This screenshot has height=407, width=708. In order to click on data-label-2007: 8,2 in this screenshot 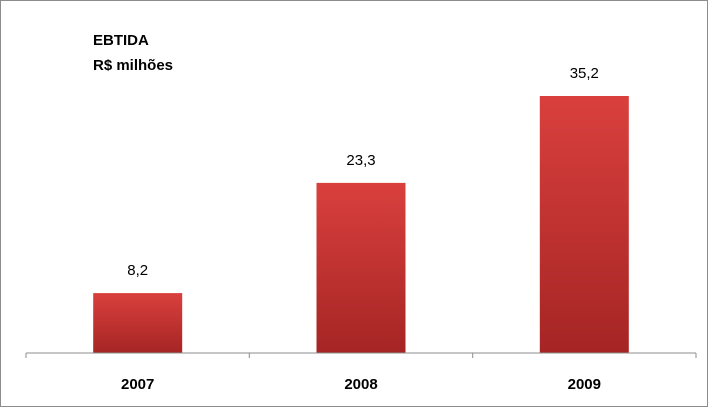, I will do `click(137, 270)`.